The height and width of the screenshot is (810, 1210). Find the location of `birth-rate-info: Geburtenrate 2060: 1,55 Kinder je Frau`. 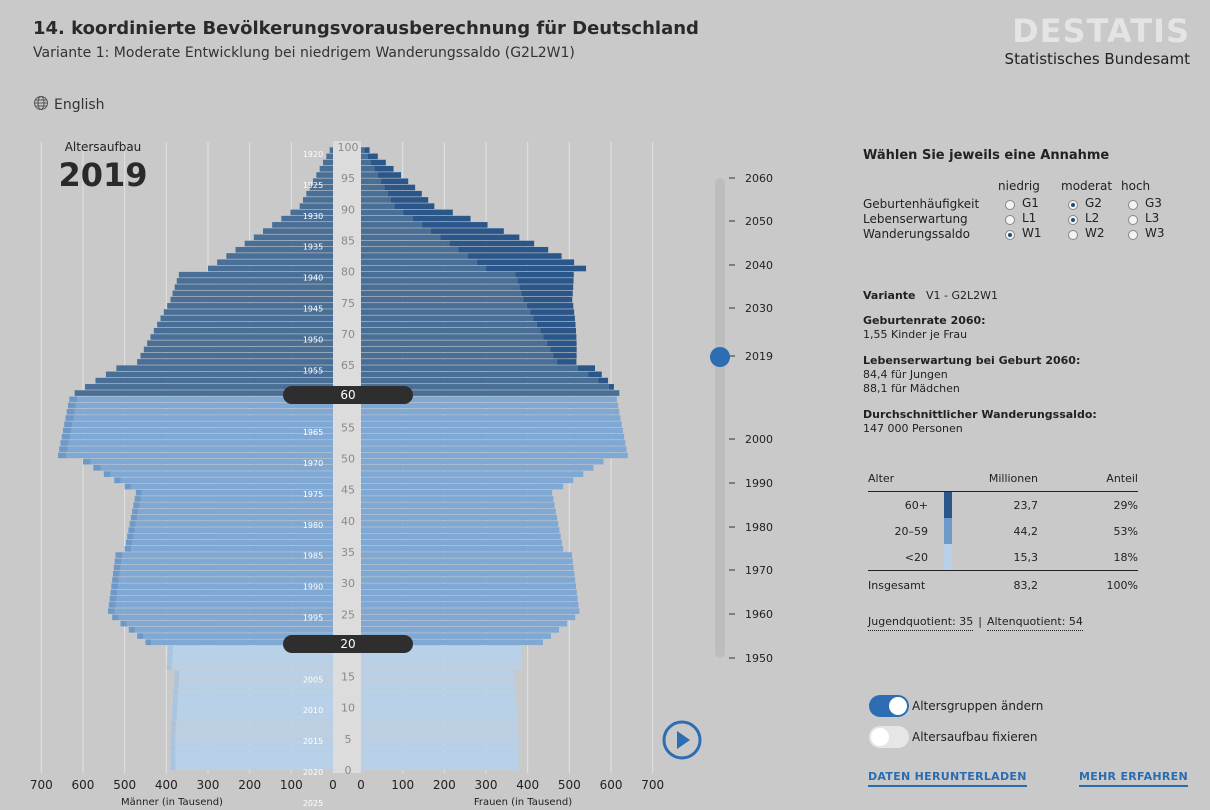

birth-rate-info: Geburtenrate 2060: 1,55 Kinder je Frau is located at coordinates (924, 328).